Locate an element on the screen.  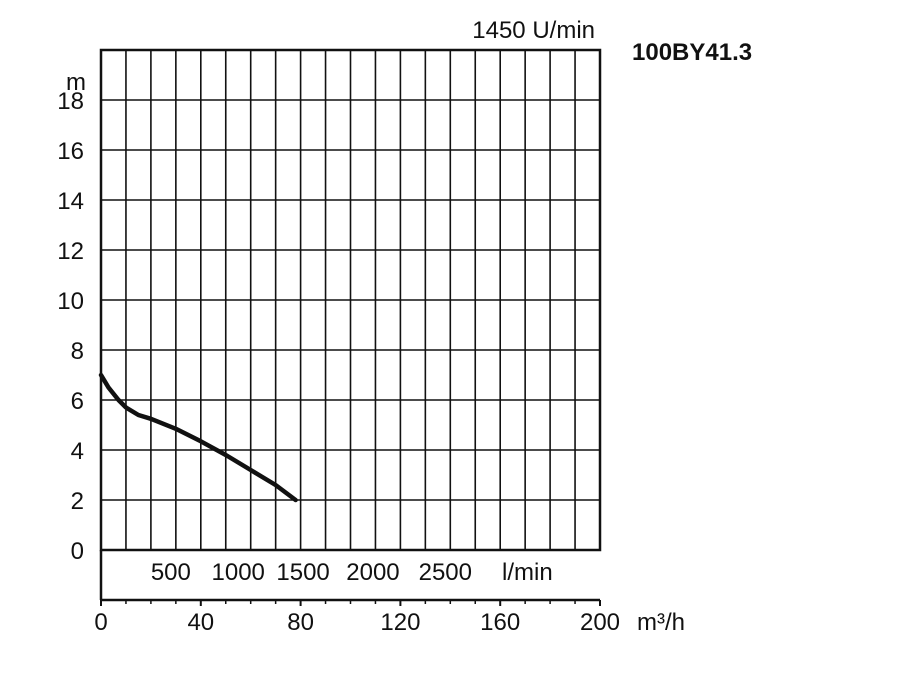
y-tick-label: 0 is located at coordinates (77, 551).